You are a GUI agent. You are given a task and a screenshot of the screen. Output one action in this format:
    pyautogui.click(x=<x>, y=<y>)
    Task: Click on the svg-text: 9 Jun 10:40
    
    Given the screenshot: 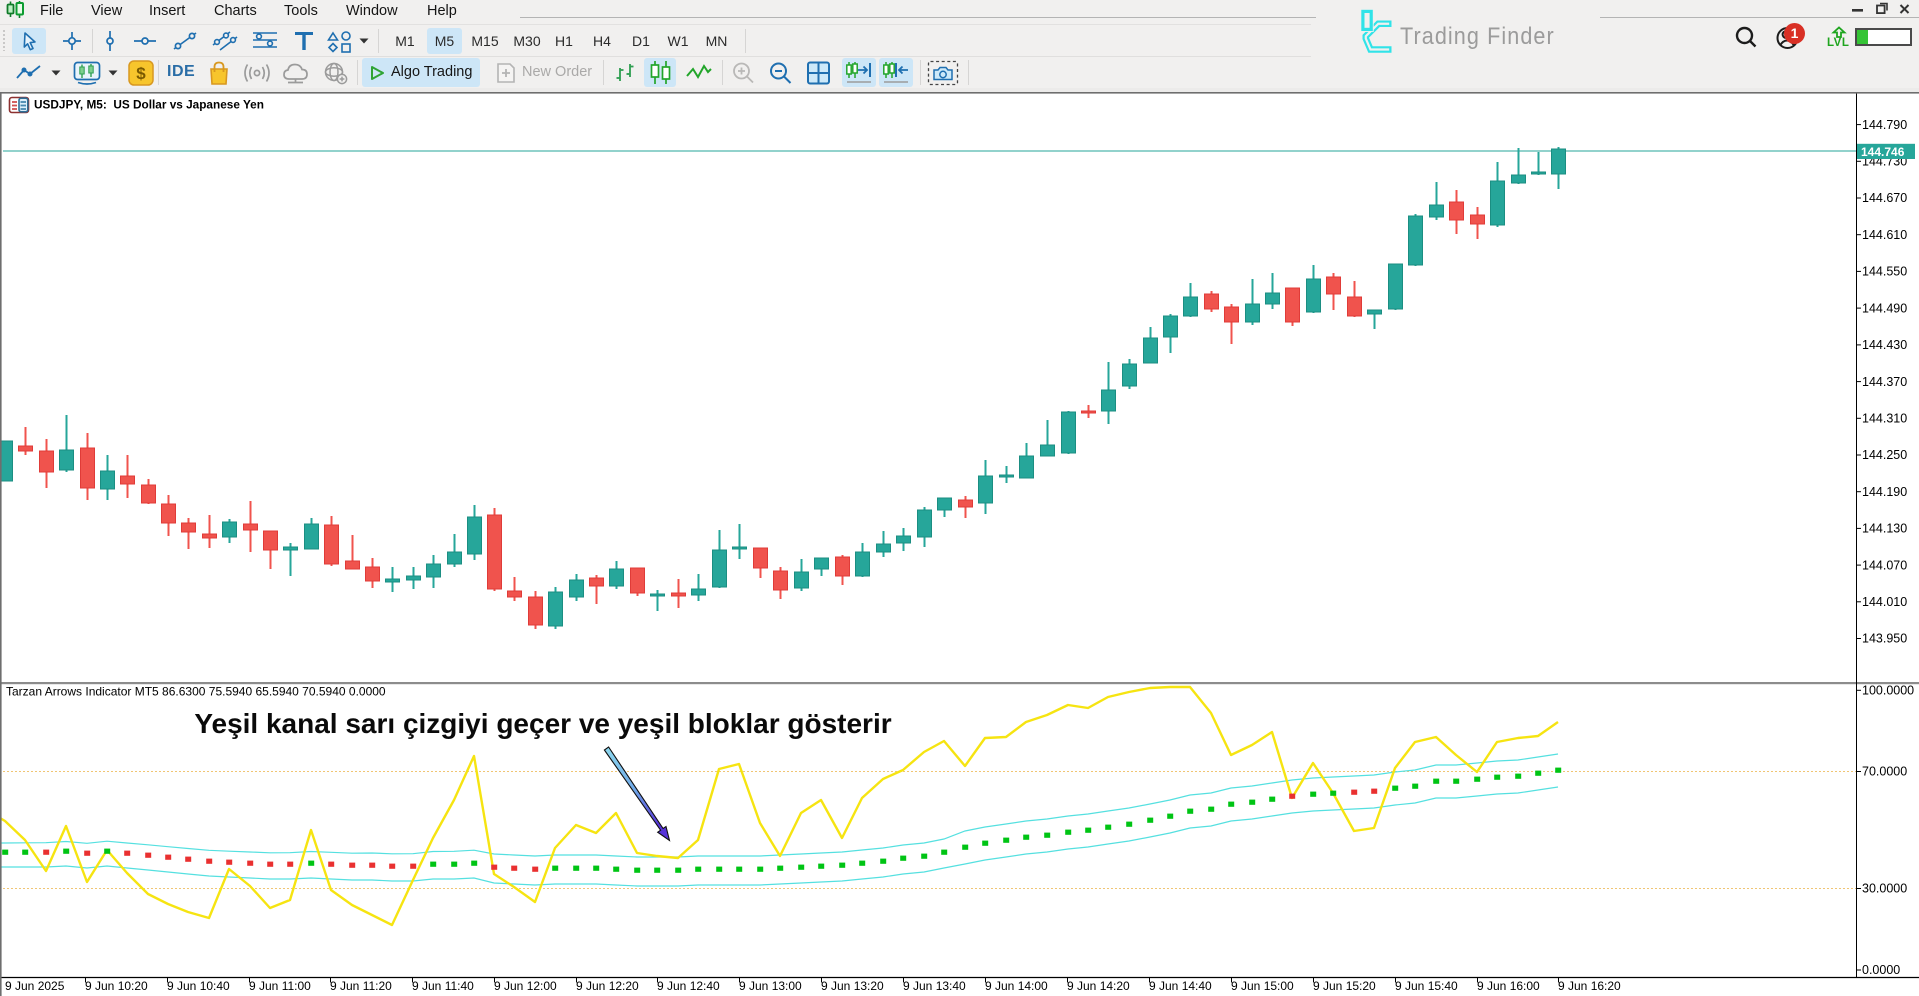 What is the action you would take?
    pyautogui.click(x=198, y=986)
    